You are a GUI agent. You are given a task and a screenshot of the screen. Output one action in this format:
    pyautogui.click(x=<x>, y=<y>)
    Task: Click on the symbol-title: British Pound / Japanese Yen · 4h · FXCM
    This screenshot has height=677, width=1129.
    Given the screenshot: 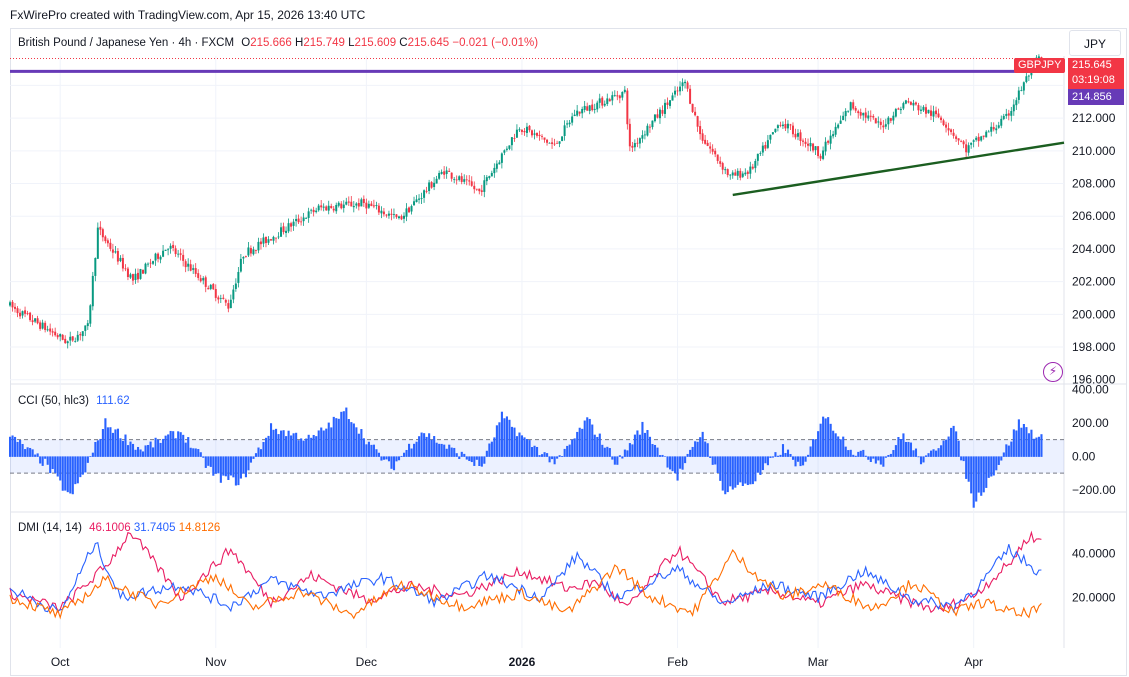 What is the action you would take?
    pyautogui.click(x=126, y=43)
    